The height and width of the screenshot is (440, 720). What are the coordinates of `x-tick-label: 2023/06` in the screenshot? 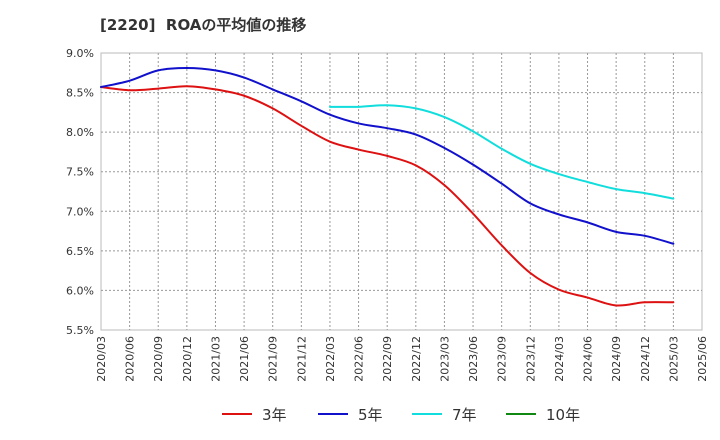 It's located at (473, 359).